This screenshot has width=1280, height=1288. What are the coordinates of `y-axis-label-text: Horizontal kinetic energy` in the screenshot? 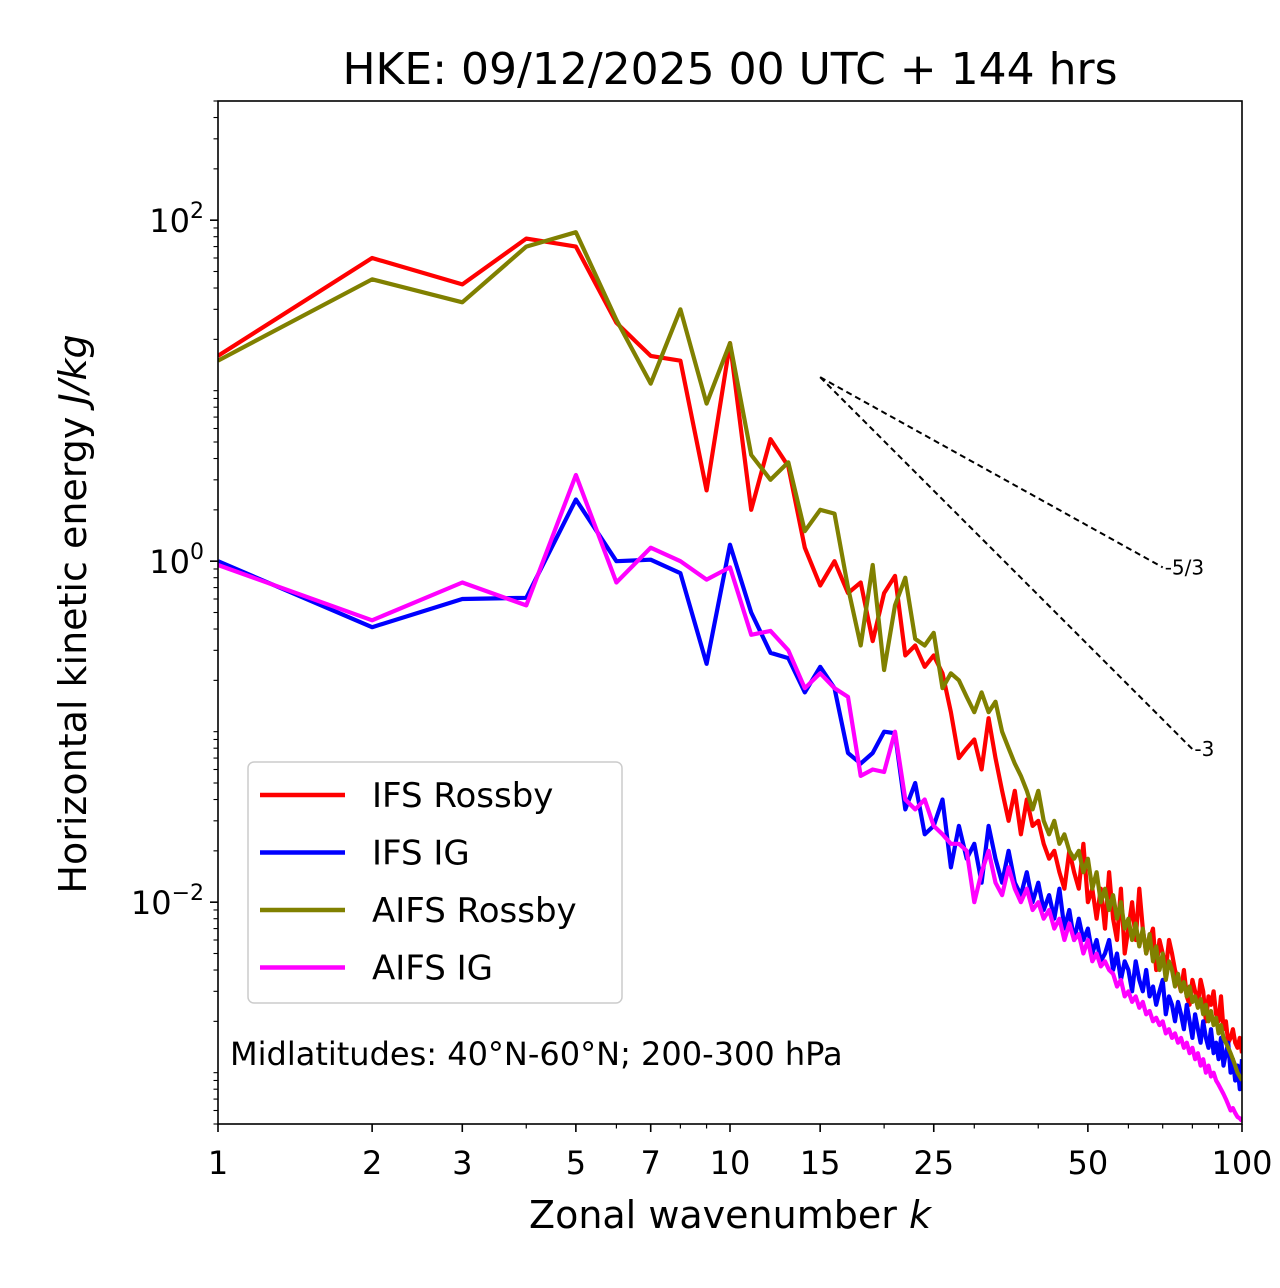 It's located at (73, 649).